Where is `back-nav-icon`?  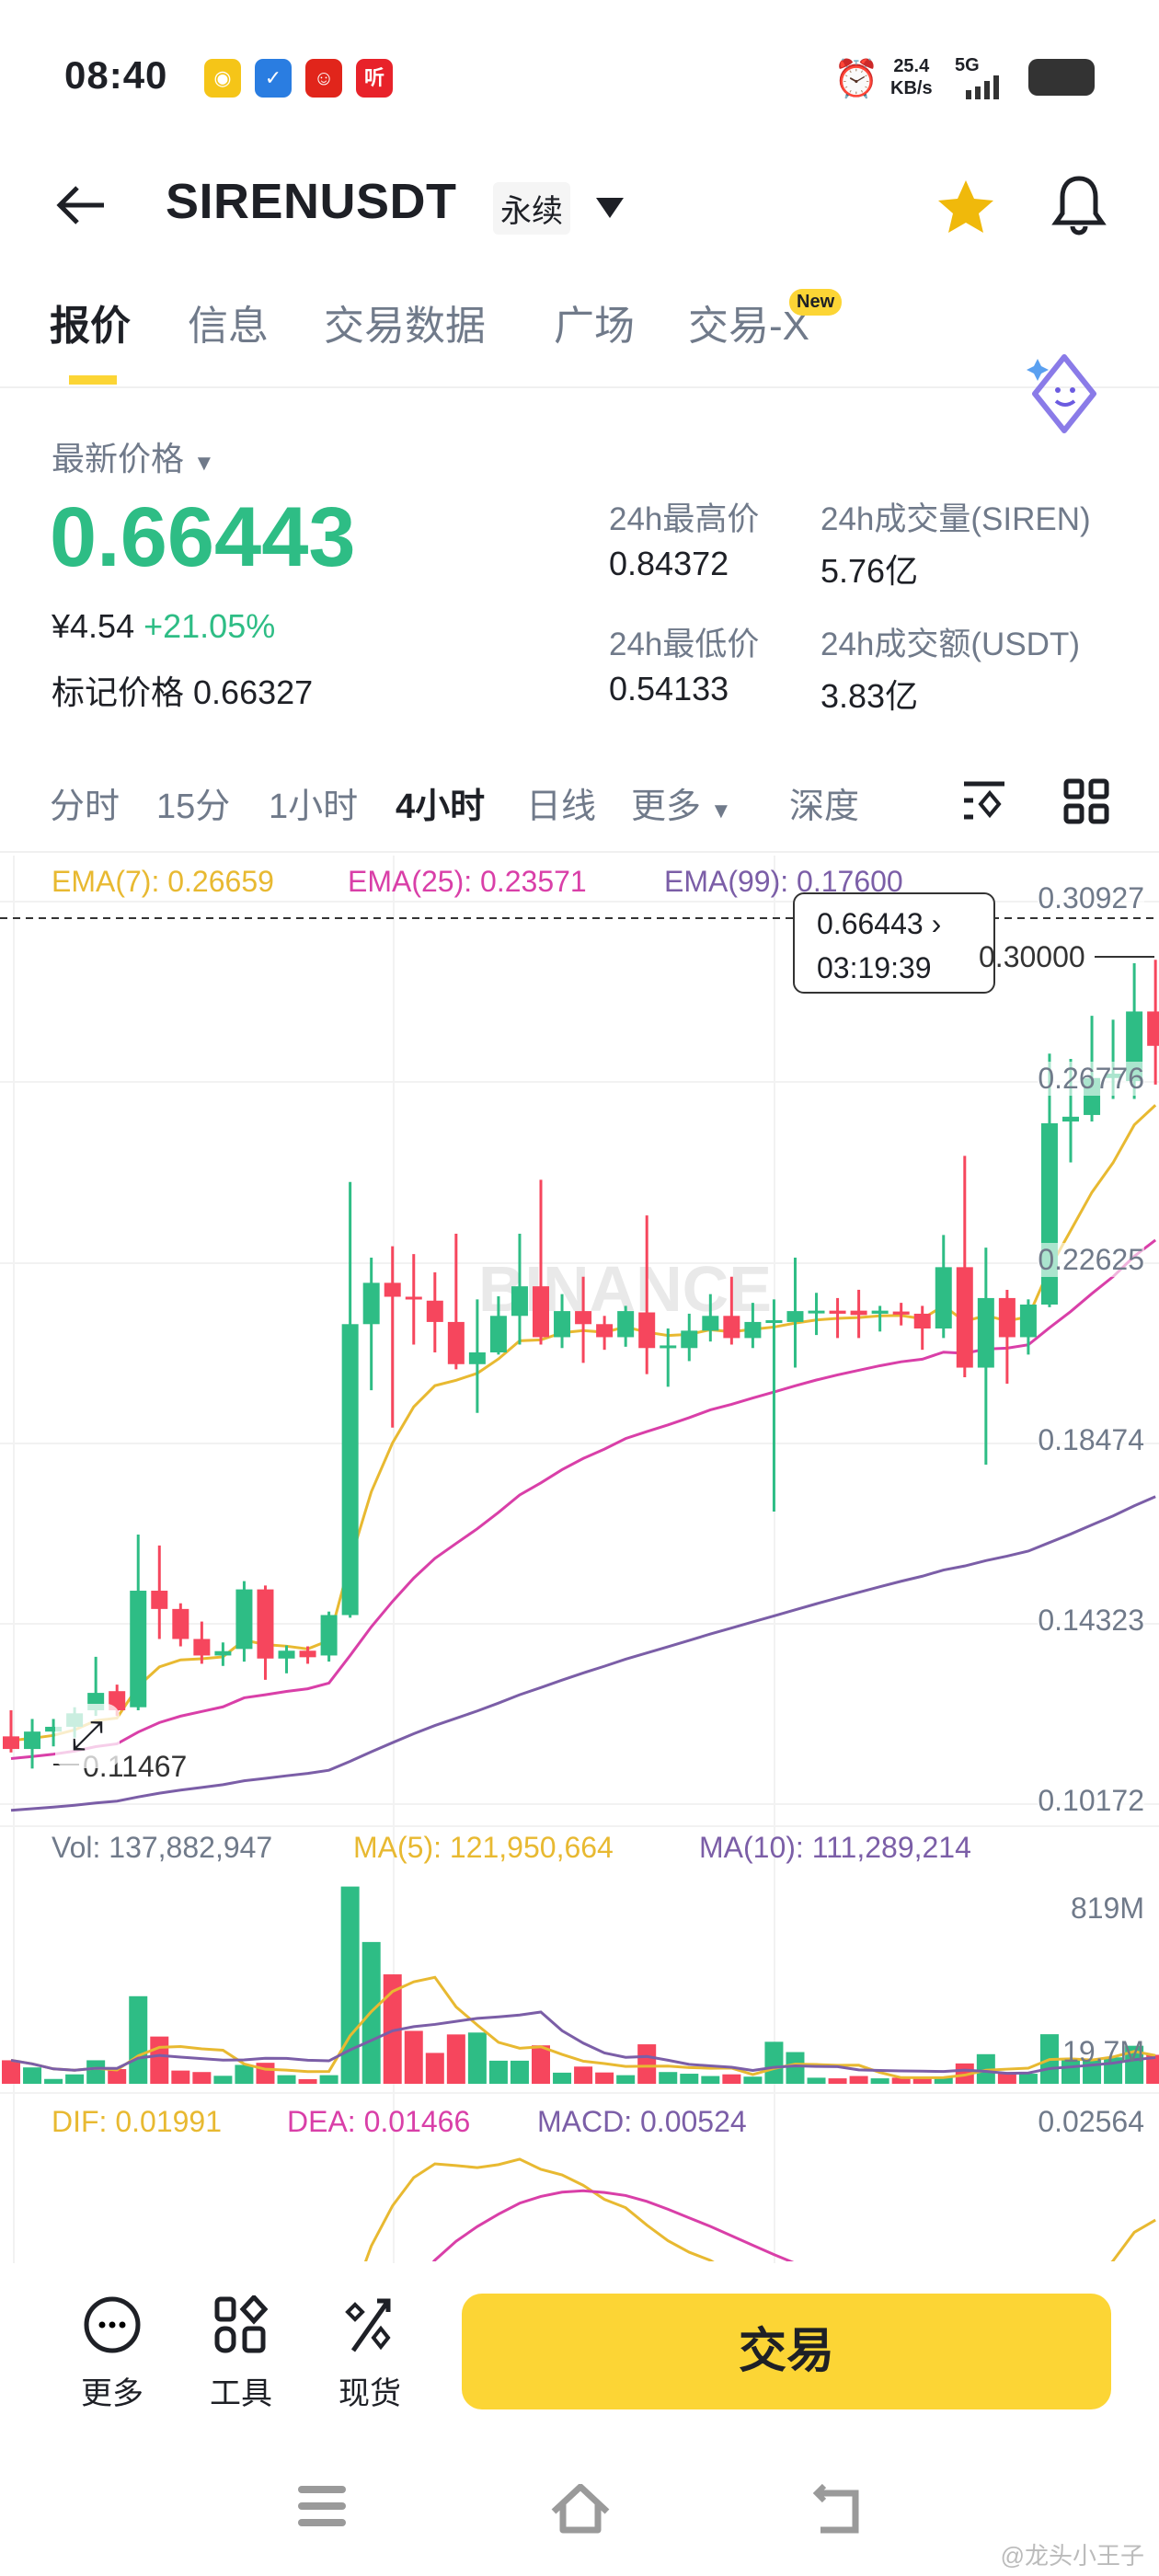 back-nav-icon is located at coordinates (837, 2509).